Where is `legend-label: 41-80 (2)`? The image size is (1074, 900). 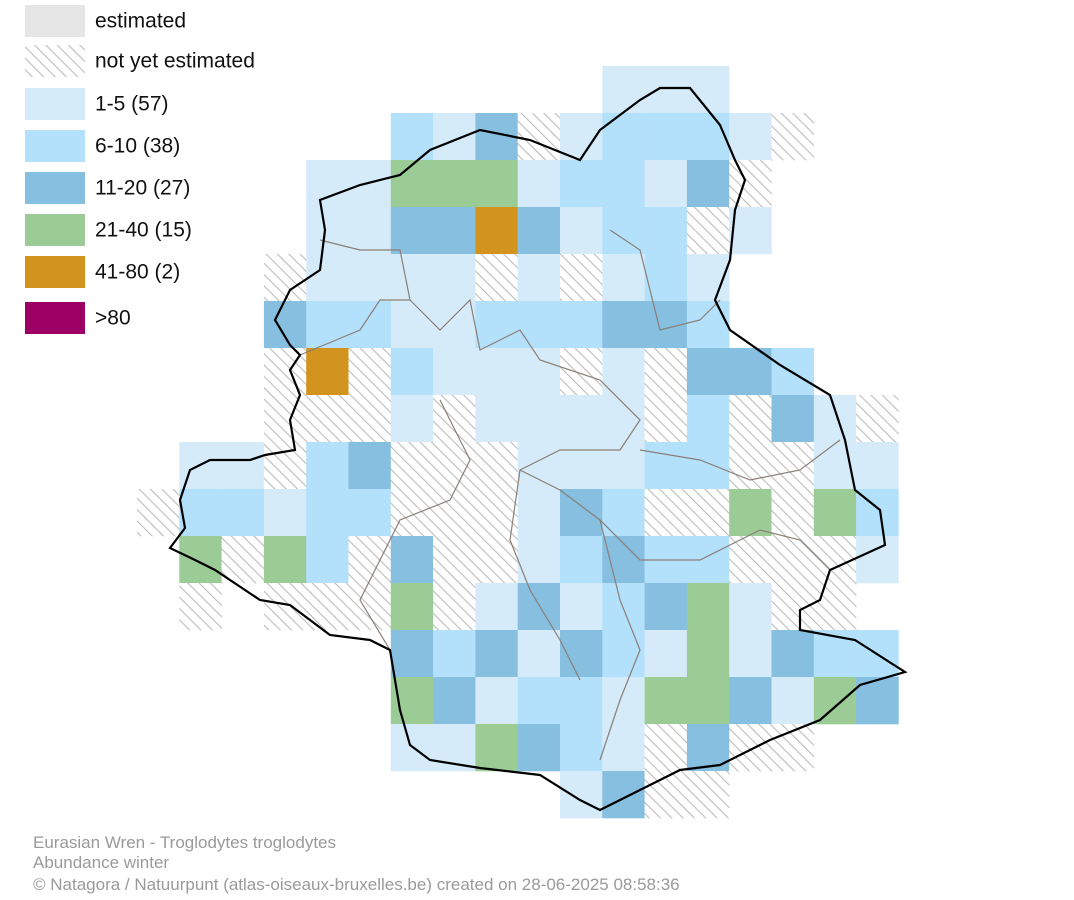
legend-label: 41-80 (2) is located at coordinates (137, 272).